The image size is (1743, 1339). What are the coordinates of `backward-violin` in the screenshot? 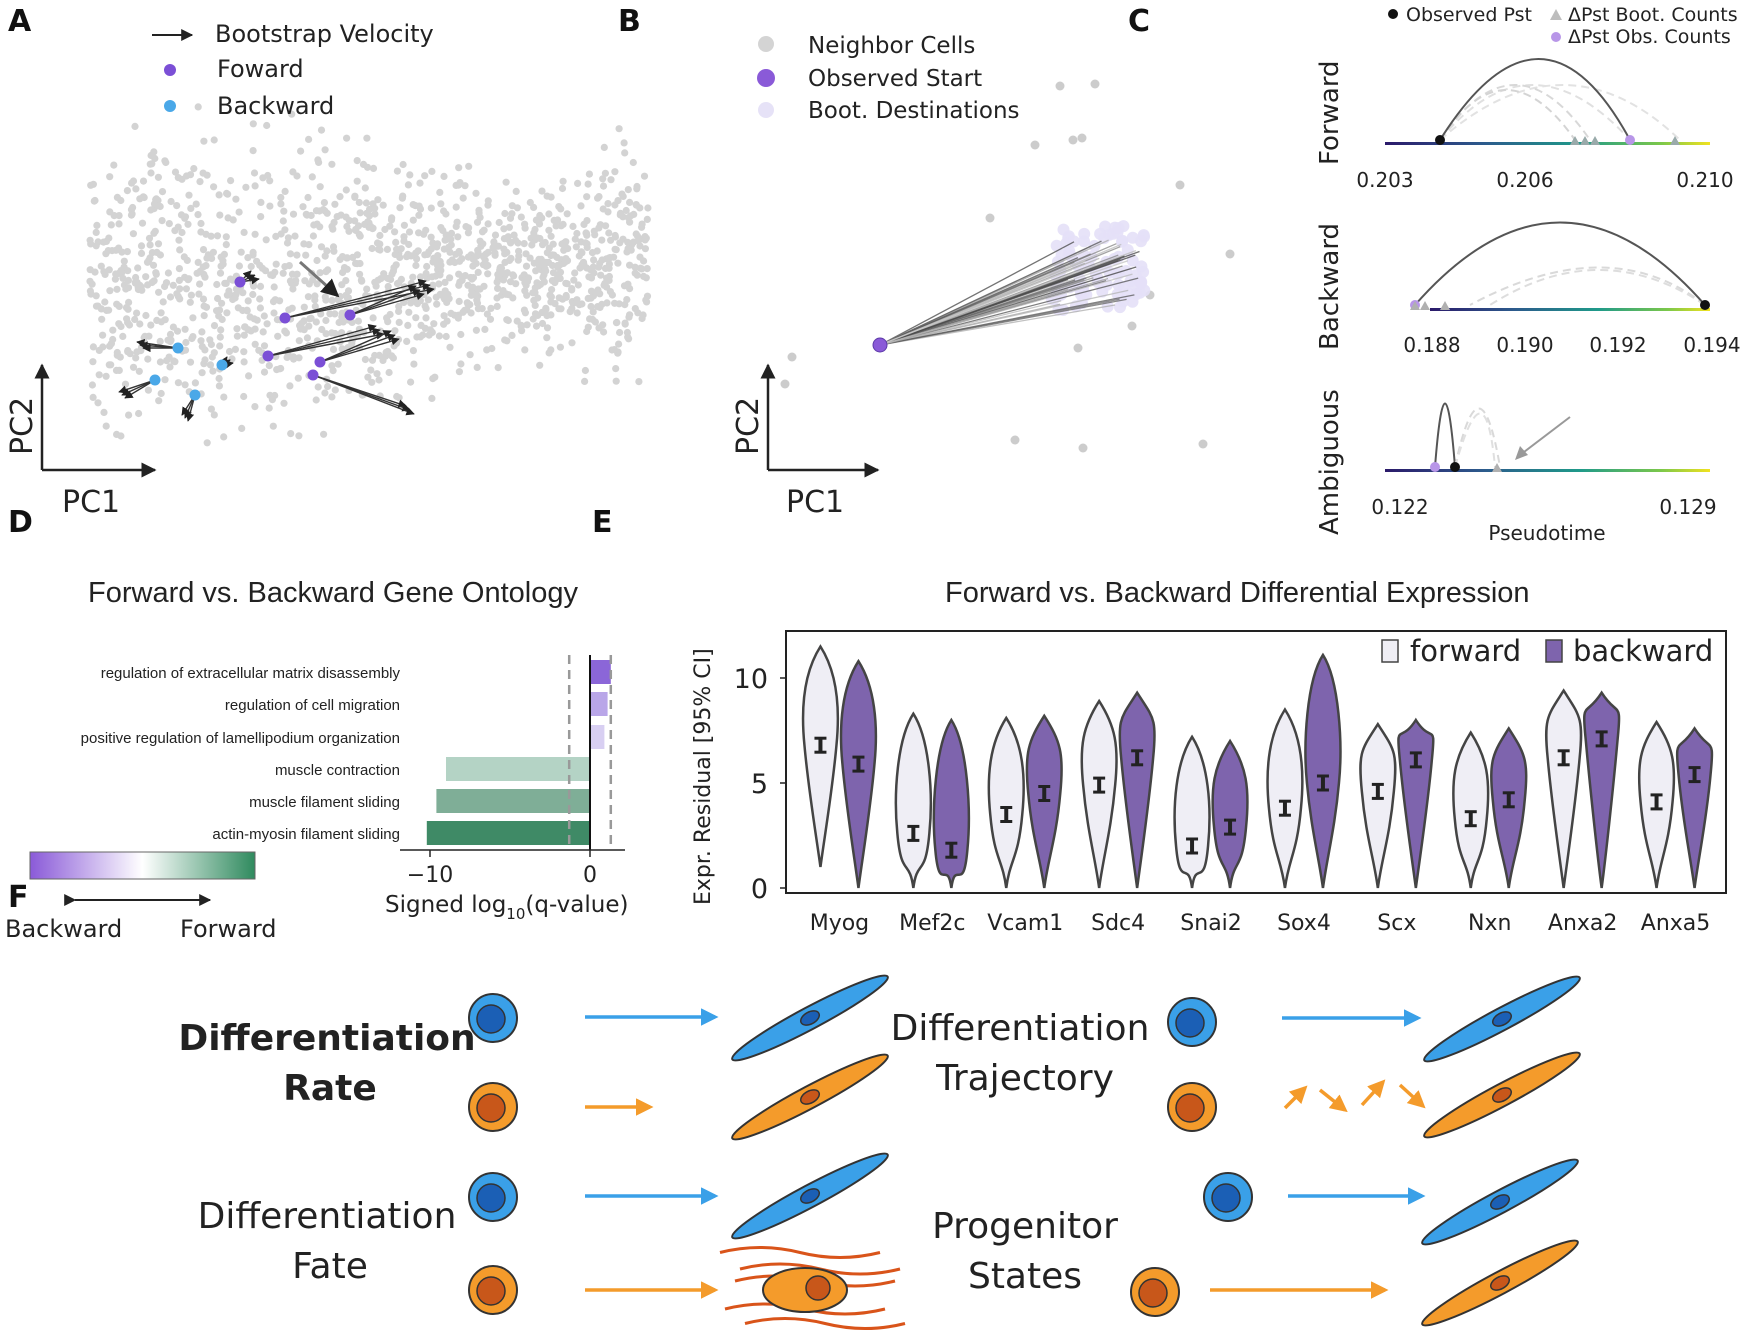 It's located at (1416, 803).